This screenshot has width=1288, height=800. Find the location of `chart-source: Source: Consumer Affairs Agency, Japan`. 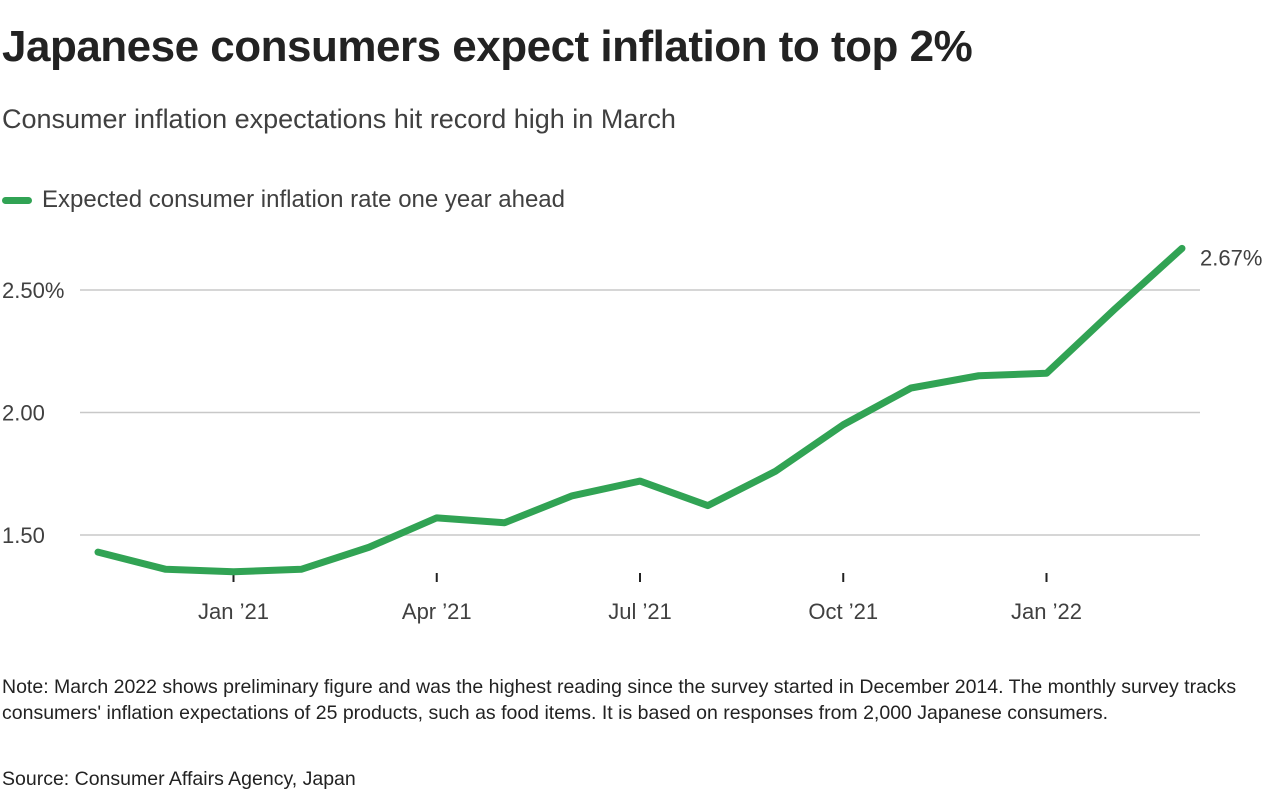

chart-source: Source: Consumer Affairs Agency, Japan is located at coordinates (179, 779).